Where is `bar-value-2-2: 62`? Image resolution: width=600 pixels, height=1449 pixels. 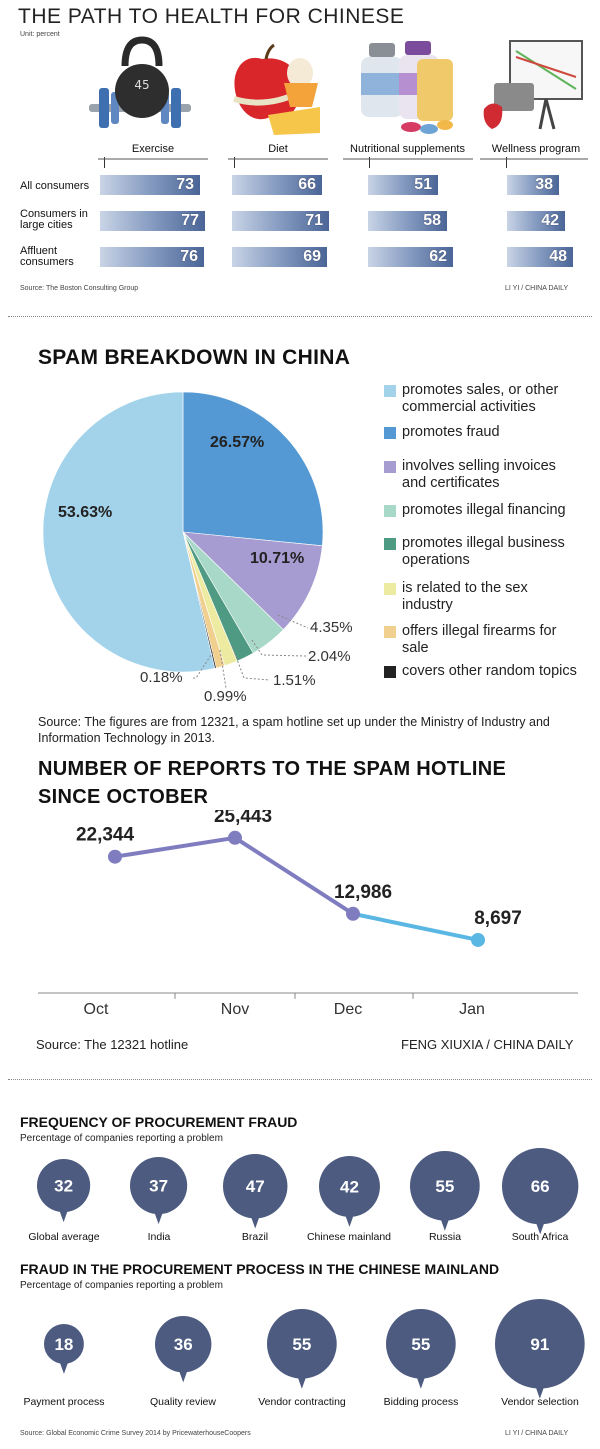
bar-value-2-2: 62 is located at coordinates (438, 256).